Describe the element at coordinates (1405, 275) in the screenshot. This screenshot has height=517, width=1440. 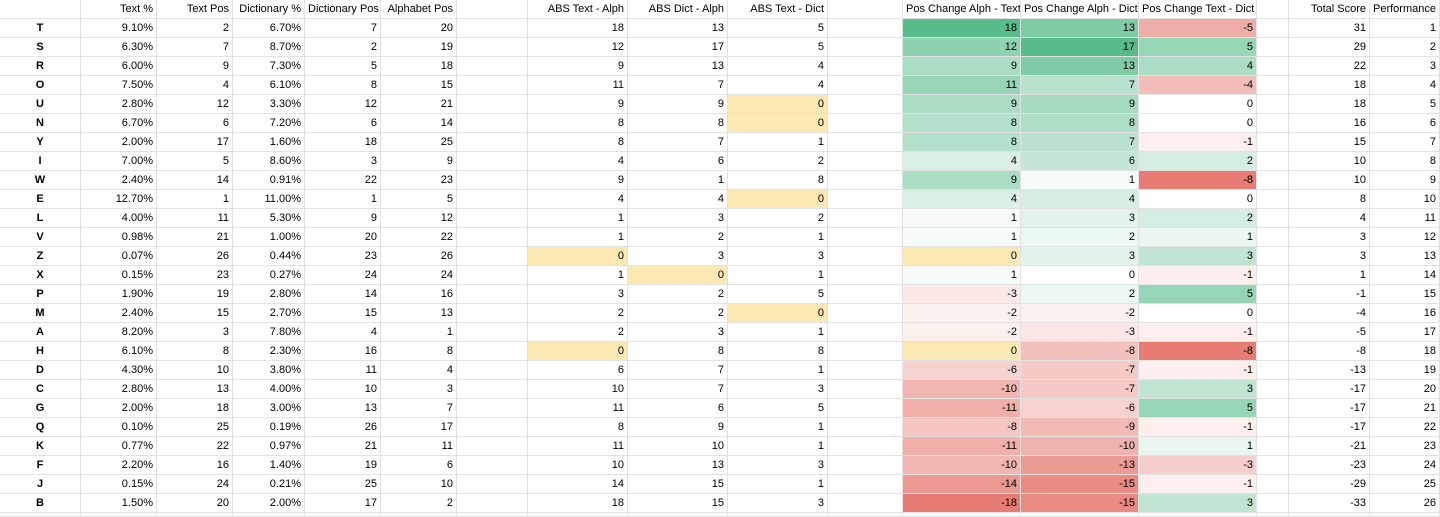
I see `cell-performance-pos: 14` at that location.